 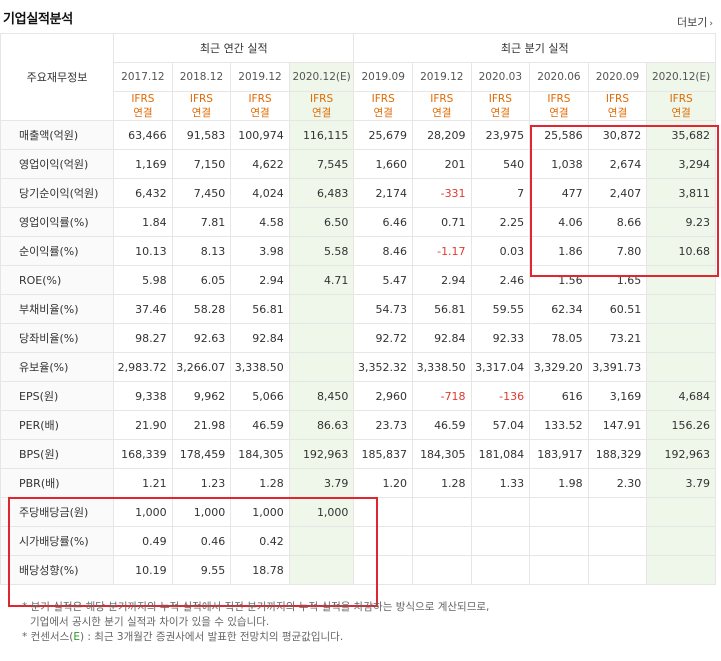 What do you see at coordinates (383, 135) in the screenshot?
I see `table-cell: 25,679` at bounding box center [383, 135].